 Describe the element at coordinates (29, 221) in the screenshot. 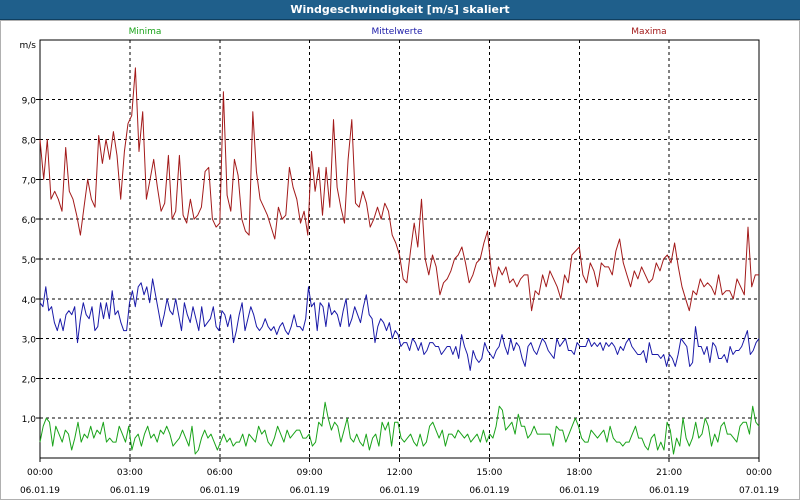

I see `y-tick-label: 6,0` at that location.